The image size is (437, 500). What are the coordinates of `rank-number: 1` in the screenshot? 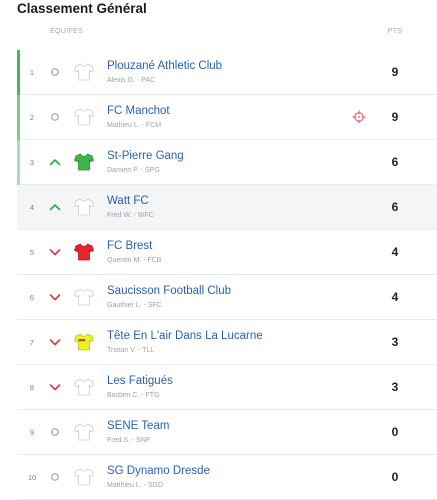 It's located at (32, 72).